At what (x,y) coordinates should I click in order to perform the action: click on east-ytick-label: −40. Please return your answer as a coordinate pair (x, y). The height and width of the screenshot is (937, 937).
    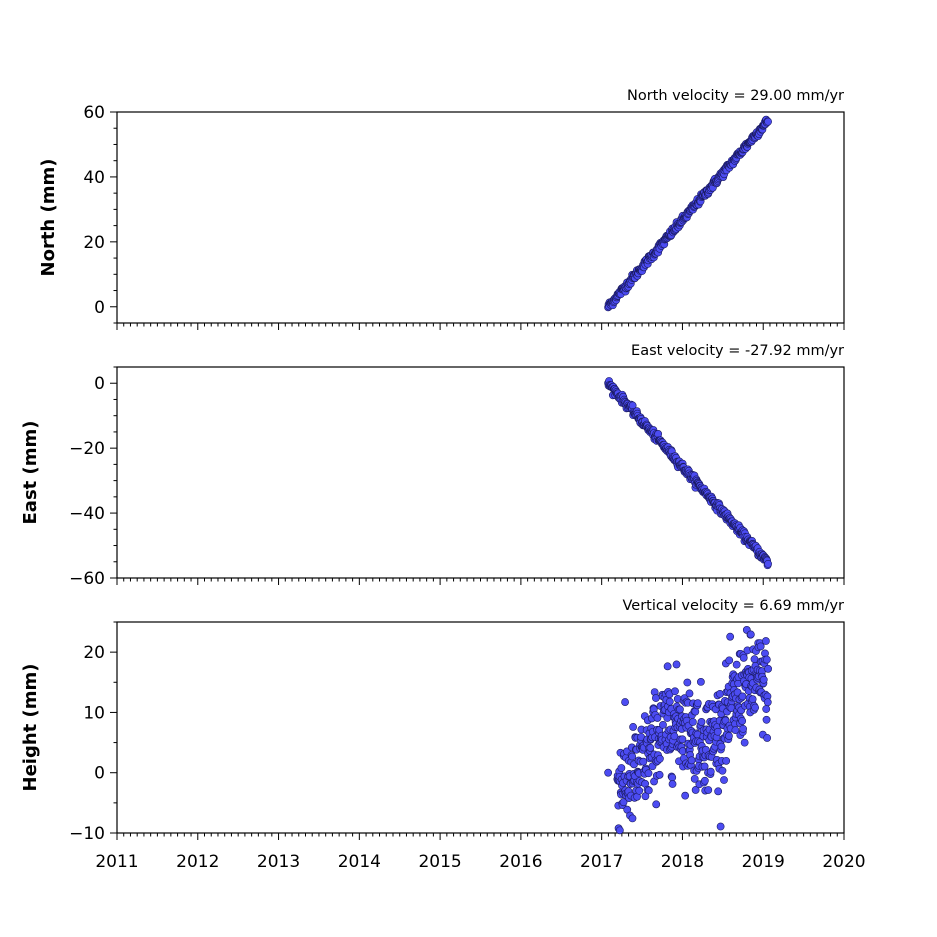
    Looking at the image, I should click on (87, 514).